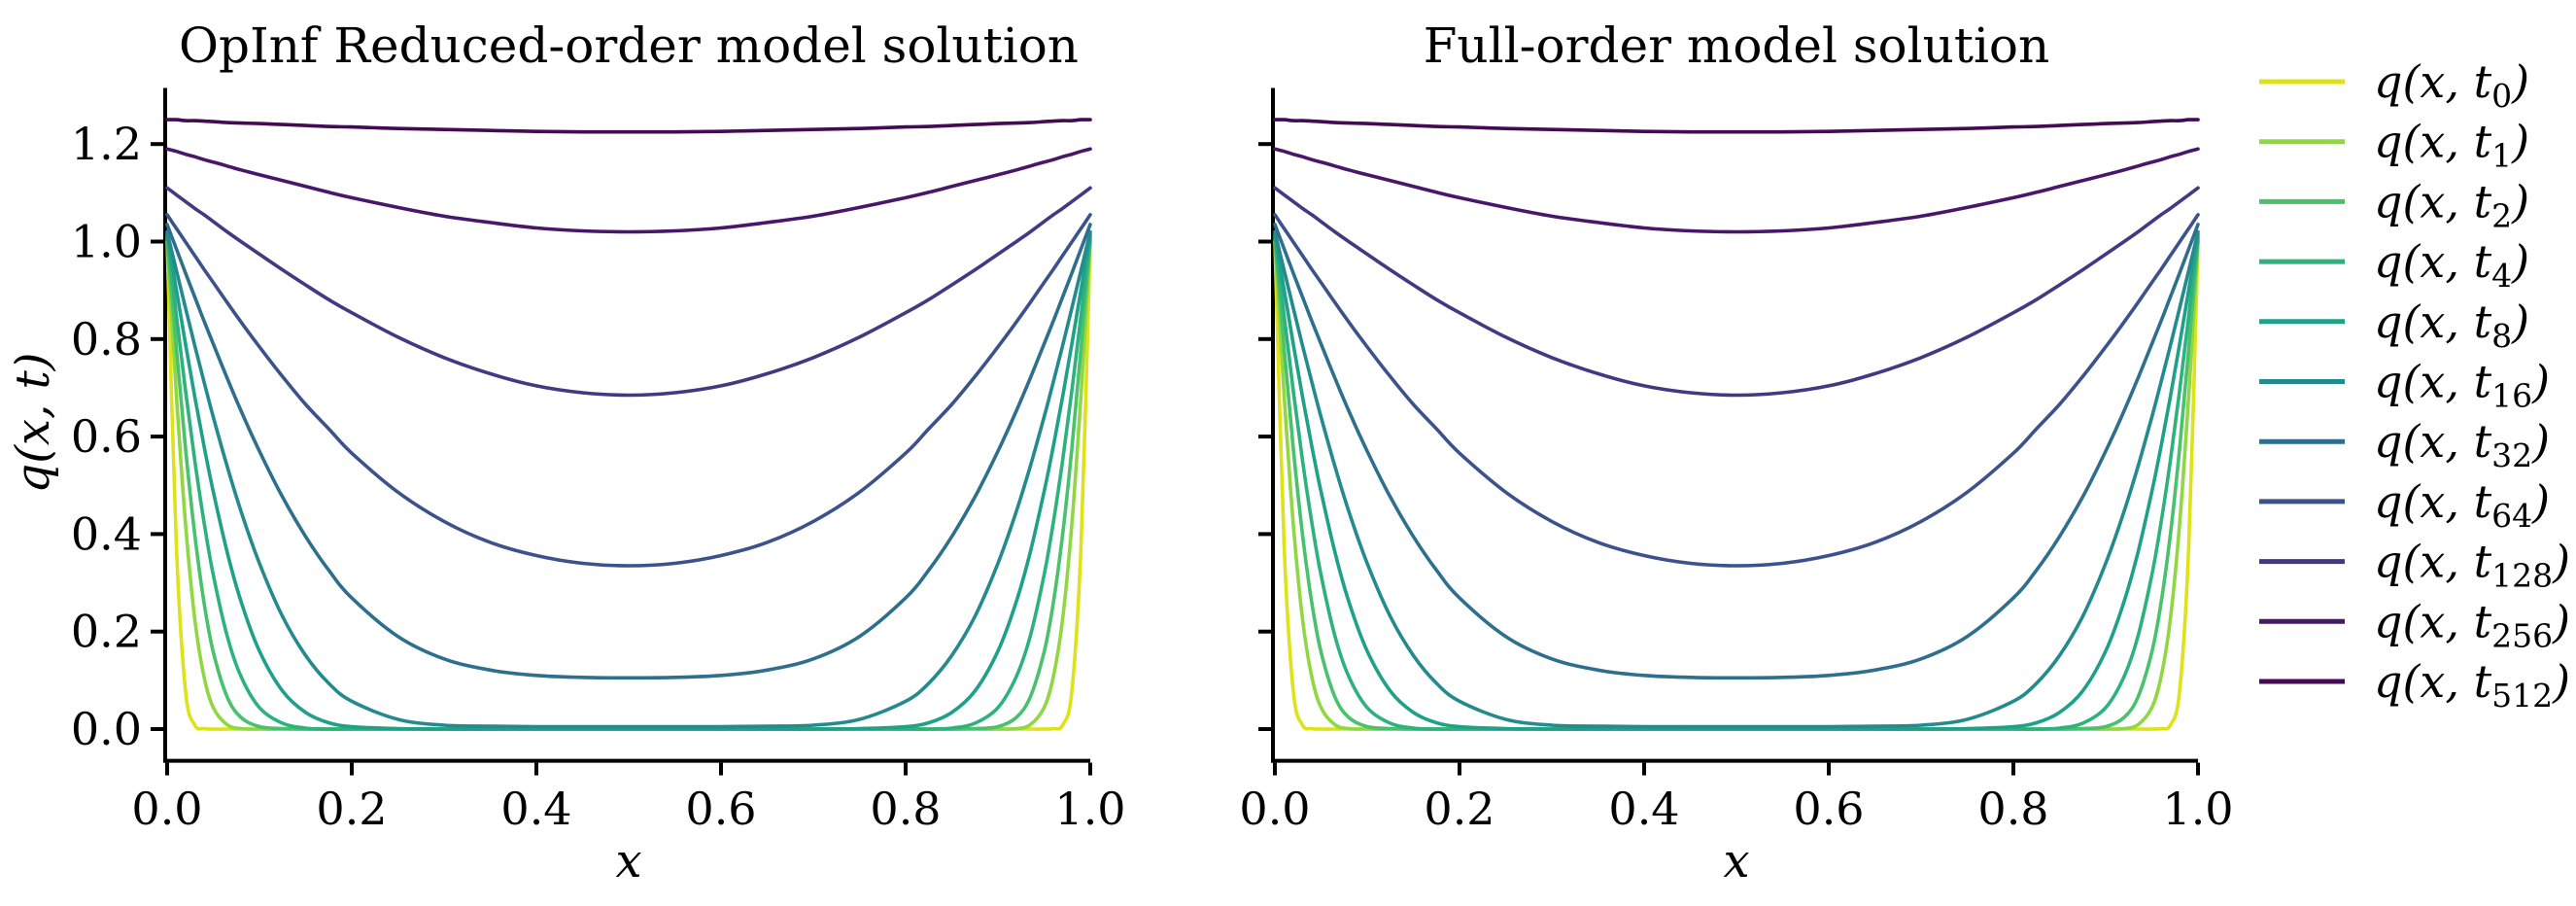 The width and height of the screenshot is (2576, 906). I want to click on legend-item: q(x, t16), so click(2404, 385).